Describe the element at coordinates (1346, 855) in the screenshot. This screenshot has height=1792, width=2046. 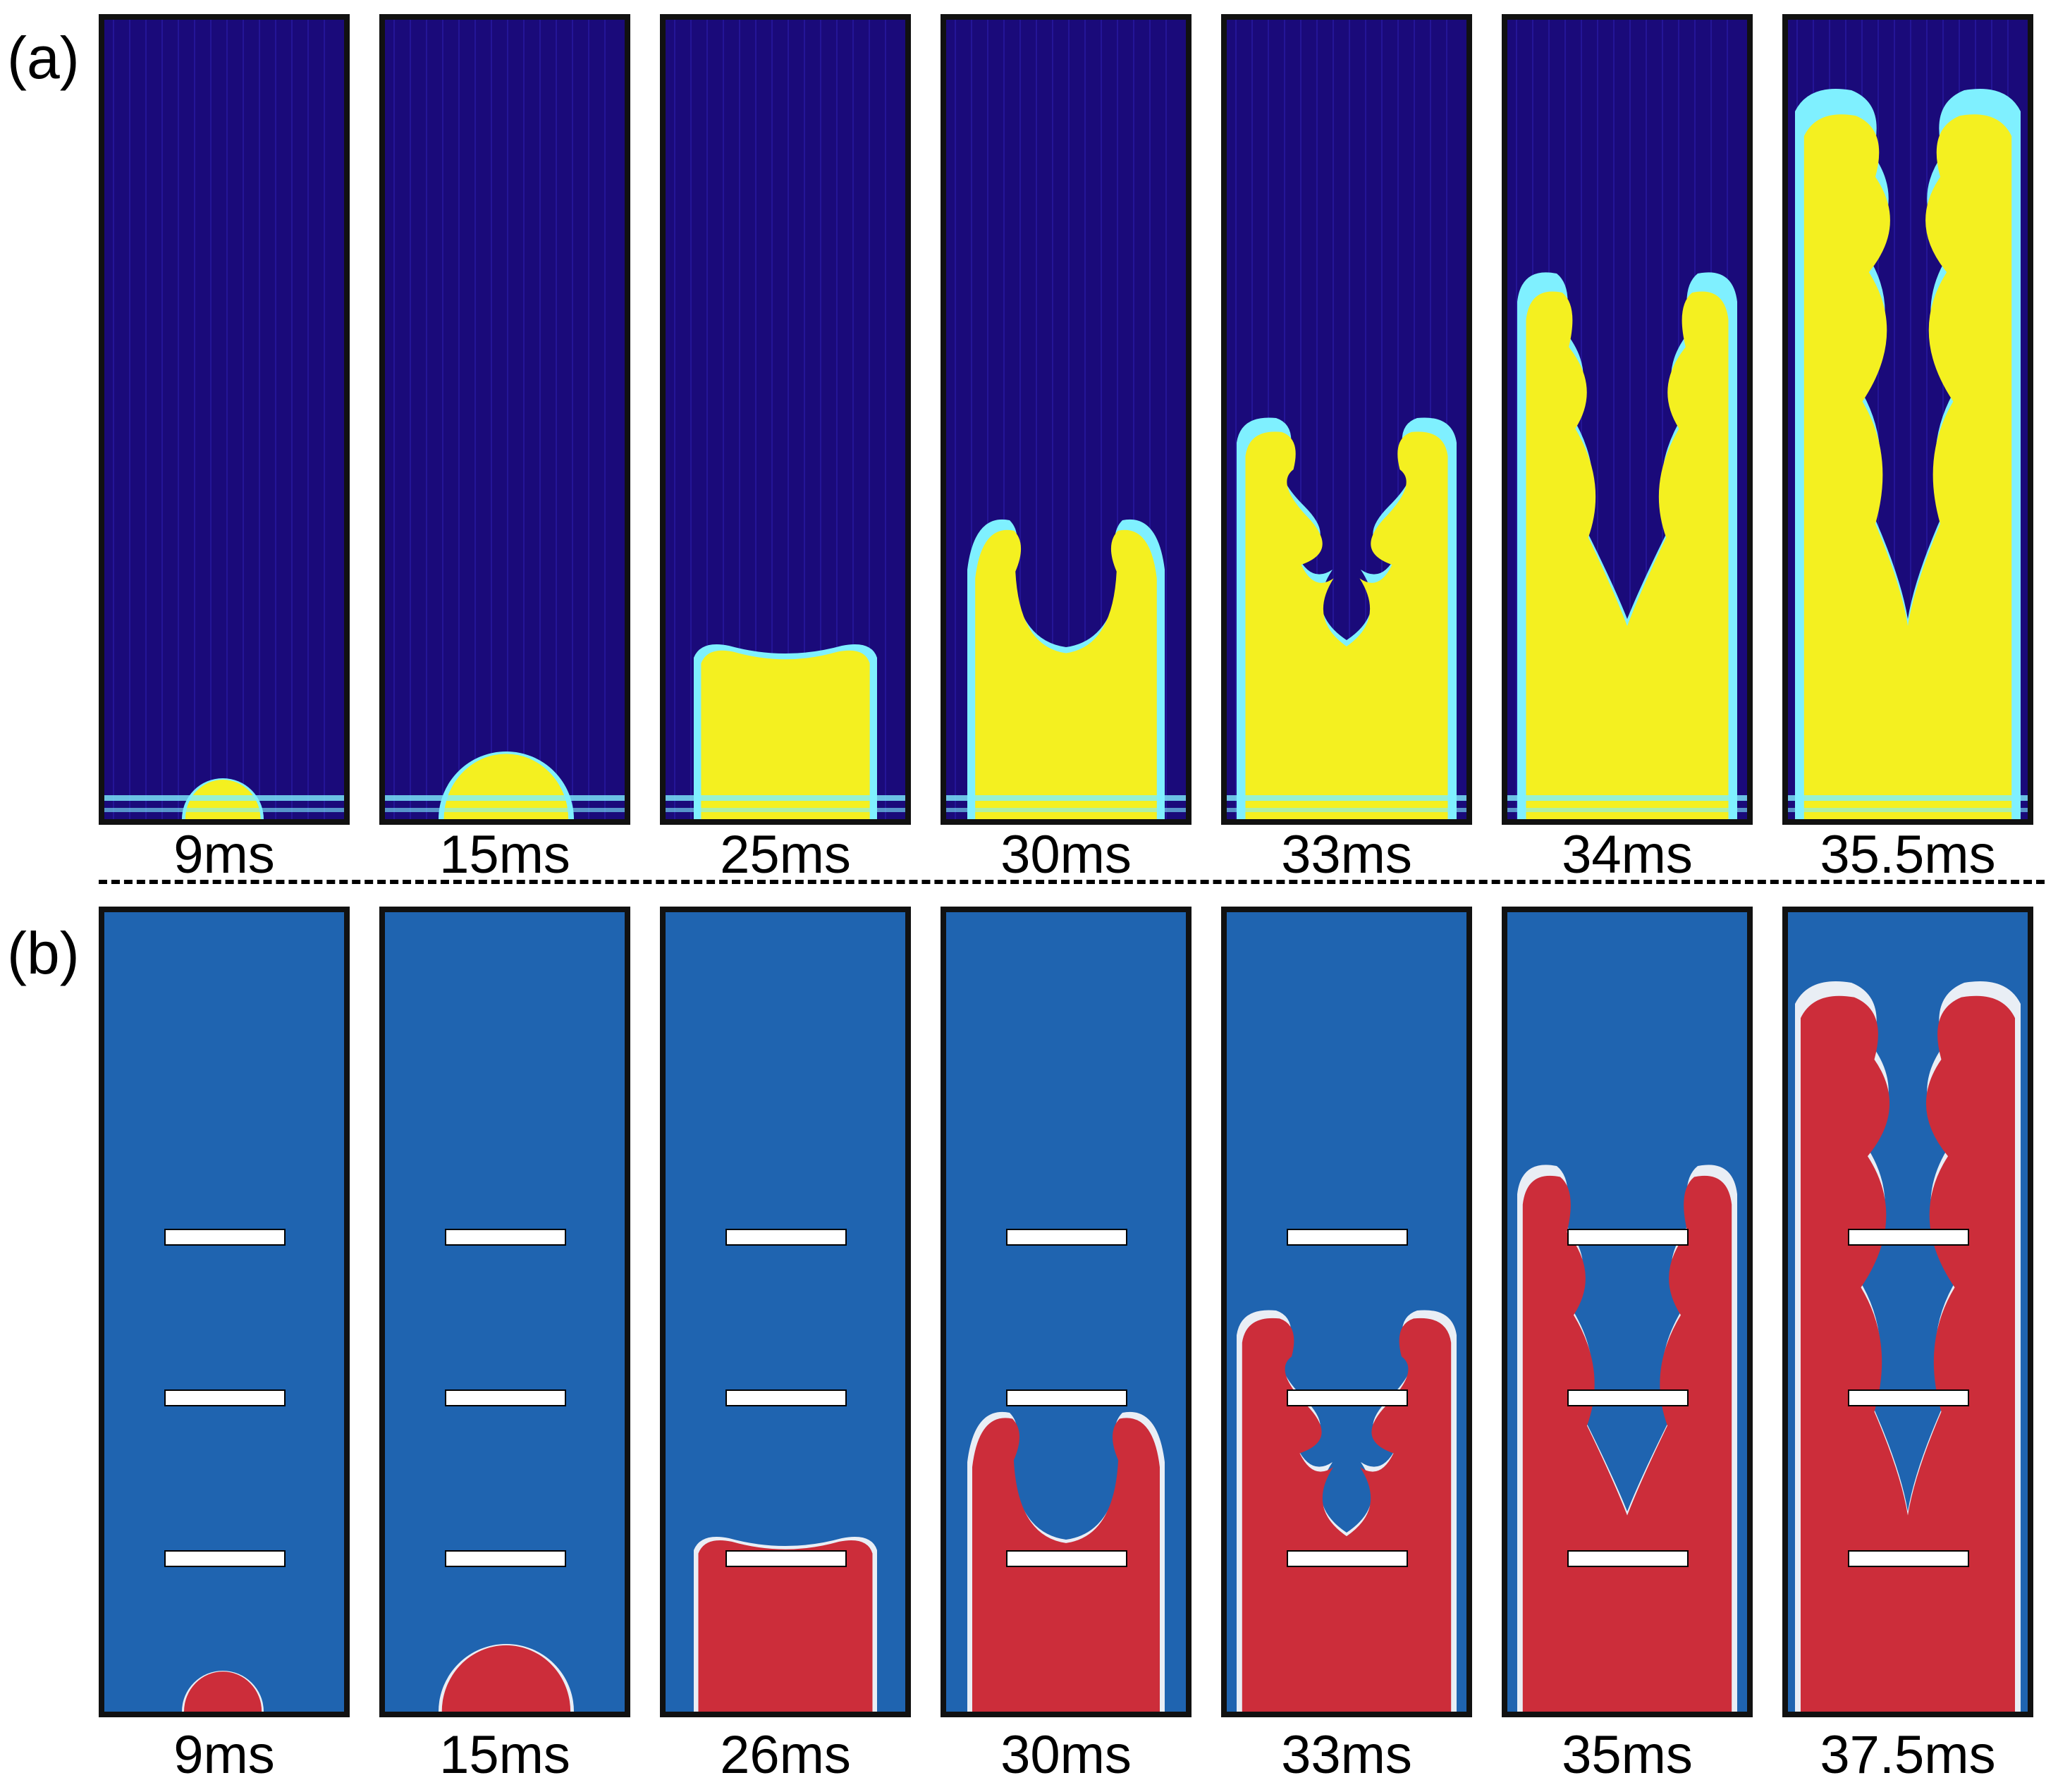
I see `exp-time-label-5: 33ms` at that location.